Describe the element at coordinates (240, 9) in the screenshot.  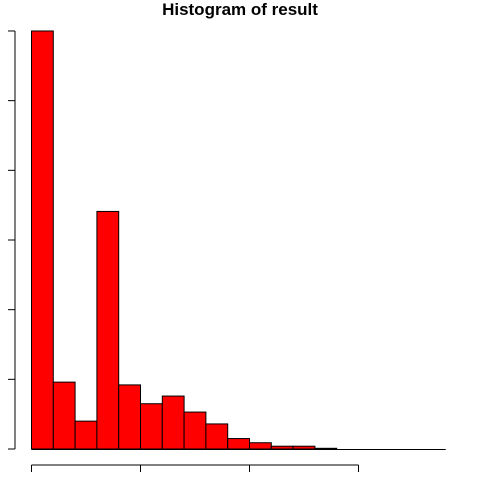
I see `chart-title: Histogram of result` at that location.